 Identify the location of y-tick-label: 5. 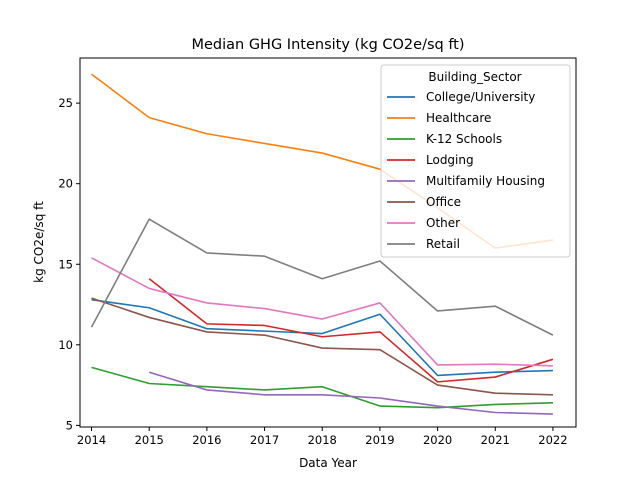
(69, 425).